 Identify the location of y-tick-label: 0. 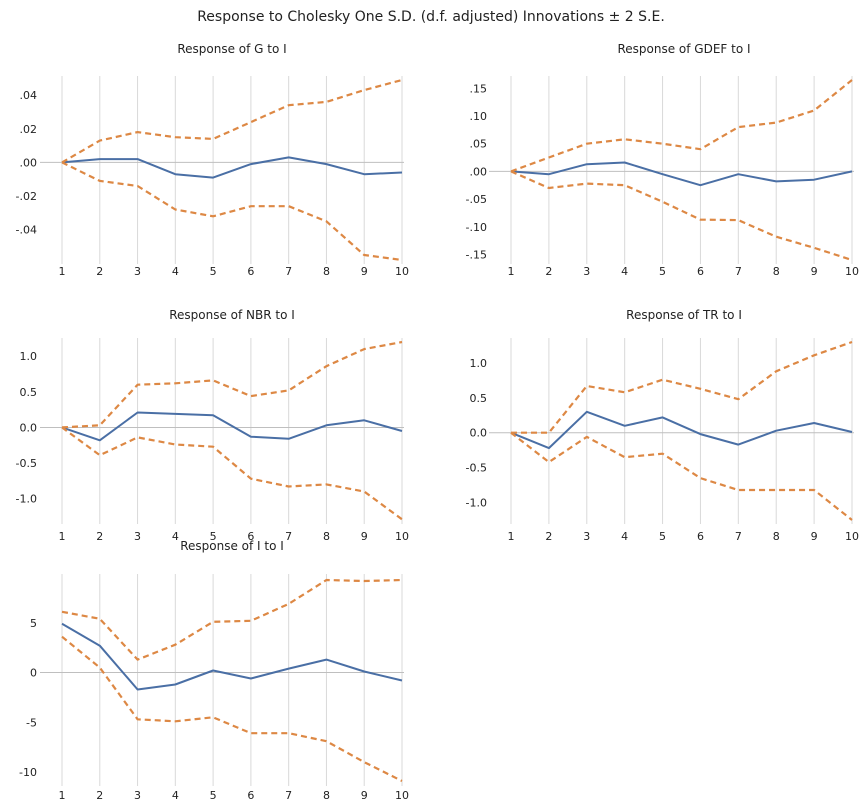
(33, 673).